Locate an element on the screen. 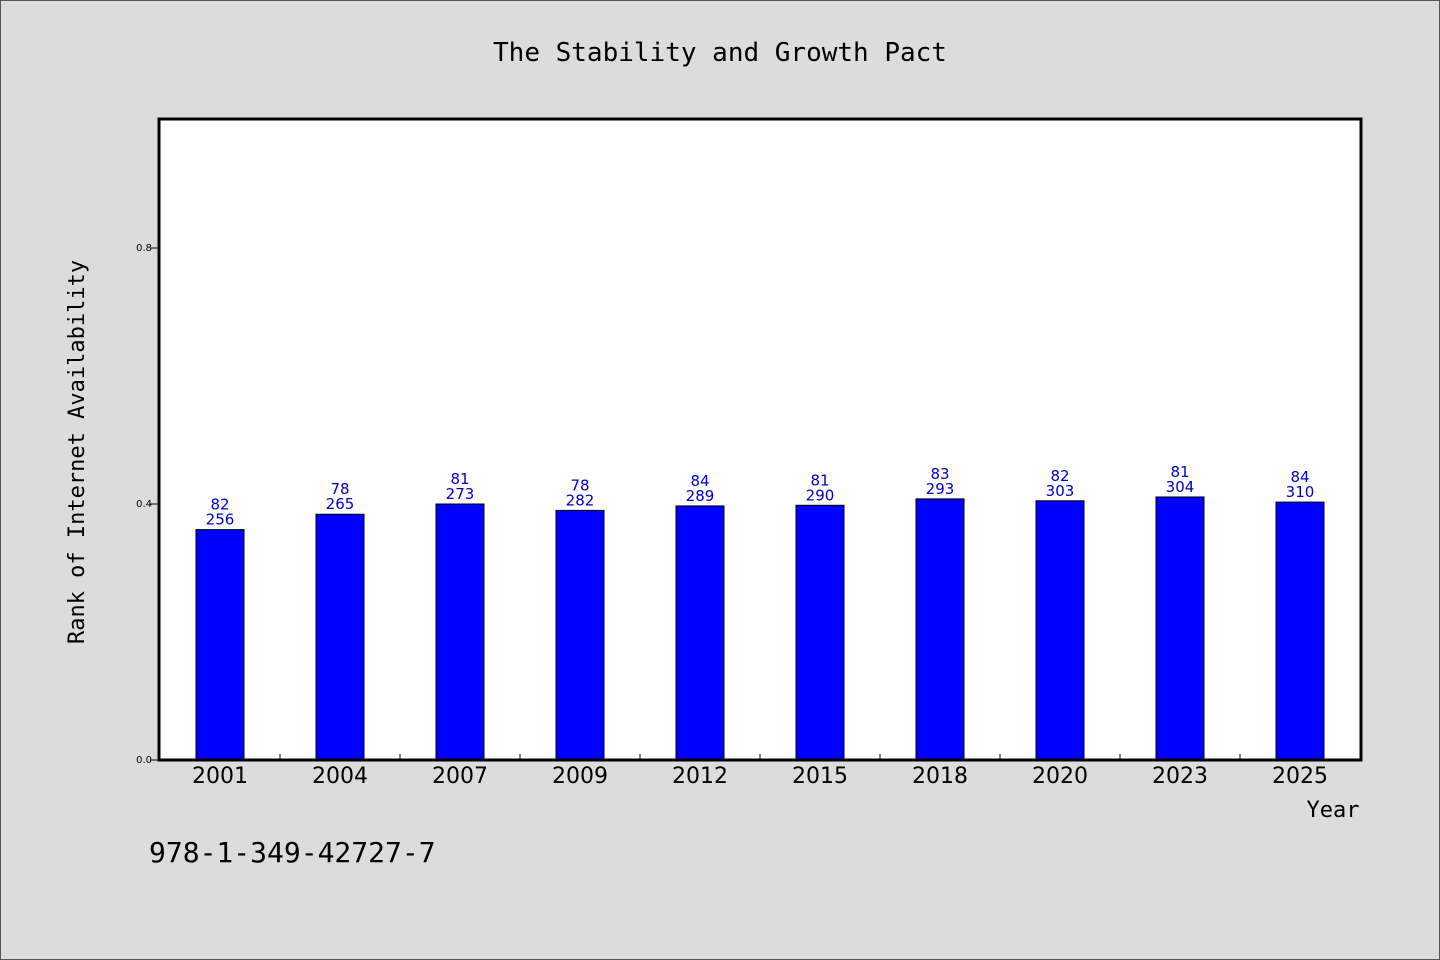  x-tick-label: 2015 is located at coordinates (820, 776).